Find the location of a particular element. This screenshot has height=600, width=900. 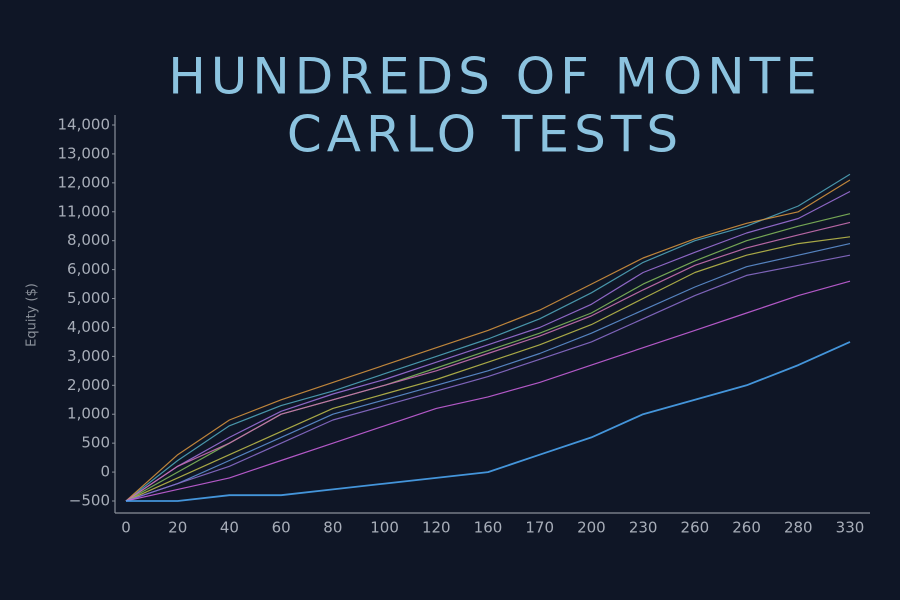

x-tick-label: 170 is located at coordinates (539, 528).